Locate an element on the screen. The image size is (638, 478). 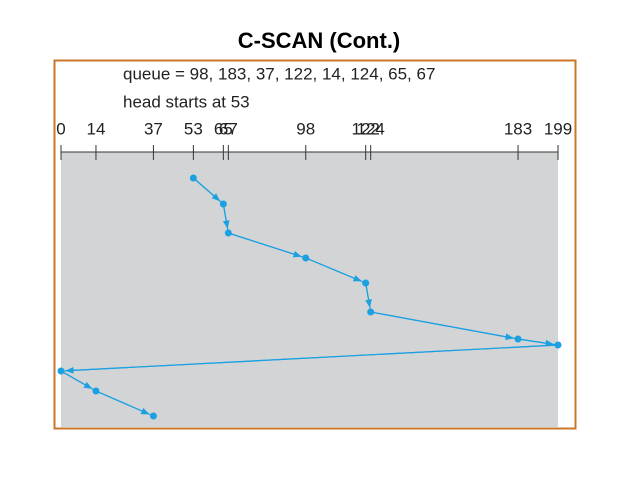
annotation: head starts at 53 is located at coordinates (186, 101).